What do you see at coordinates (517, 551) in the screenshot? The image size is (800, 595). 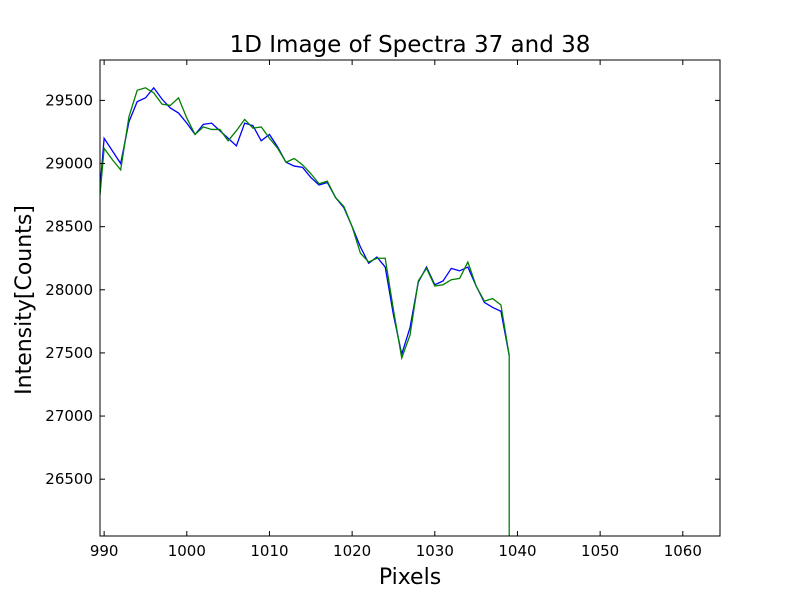 I see `x-tick-label: 1040` at bounding box center [517, 551].